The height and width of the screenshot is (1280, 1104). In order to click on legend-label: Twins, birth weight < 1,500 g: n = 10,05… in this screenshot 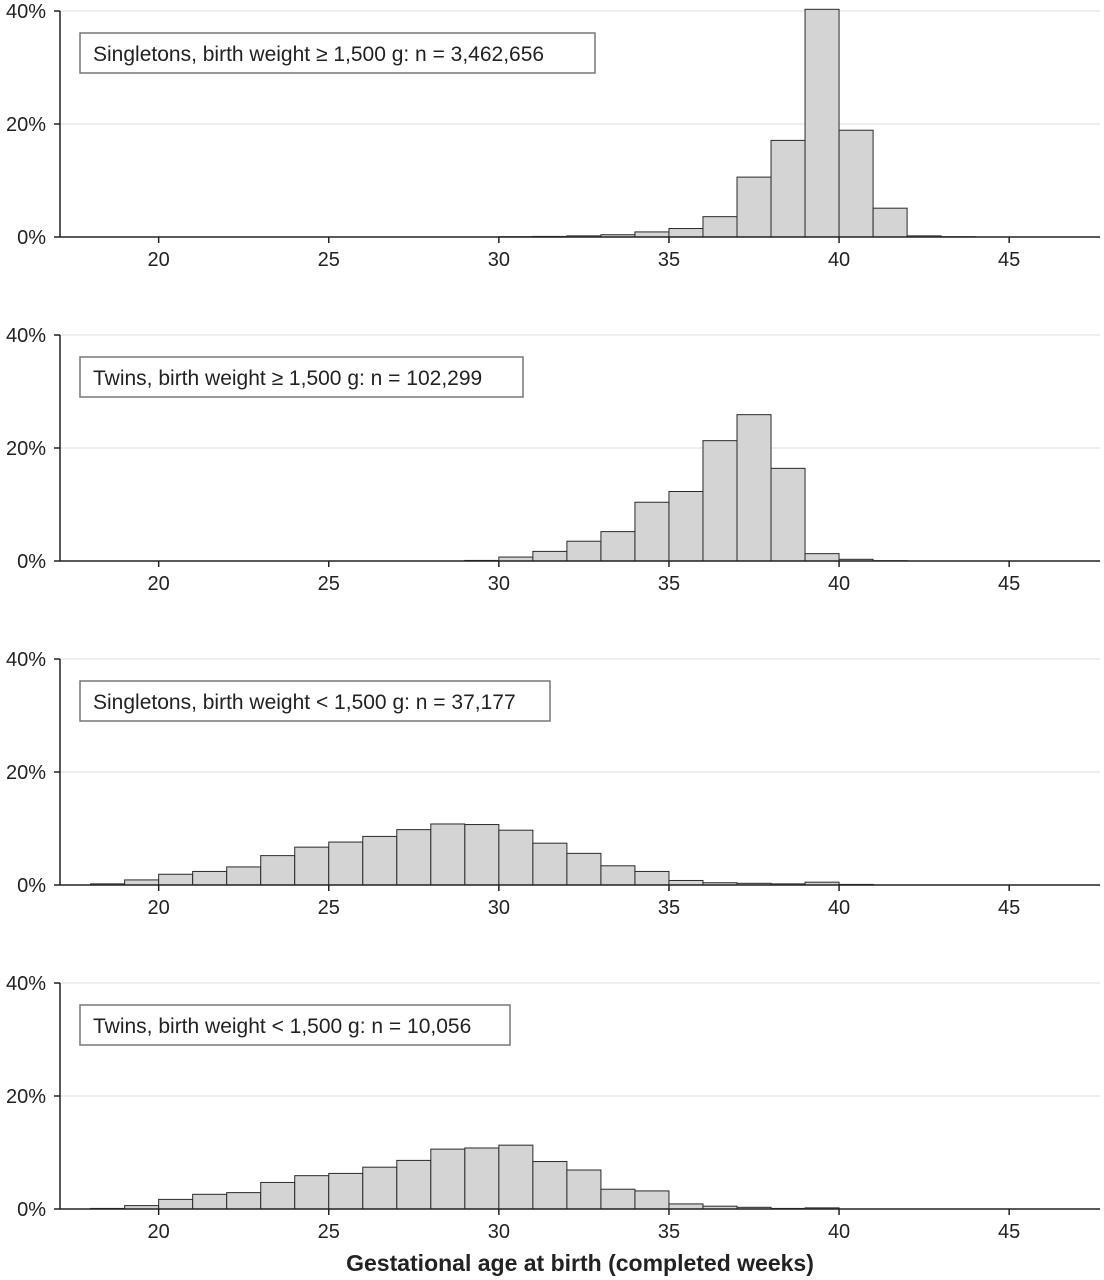, I will do `click(282, 1026)`.